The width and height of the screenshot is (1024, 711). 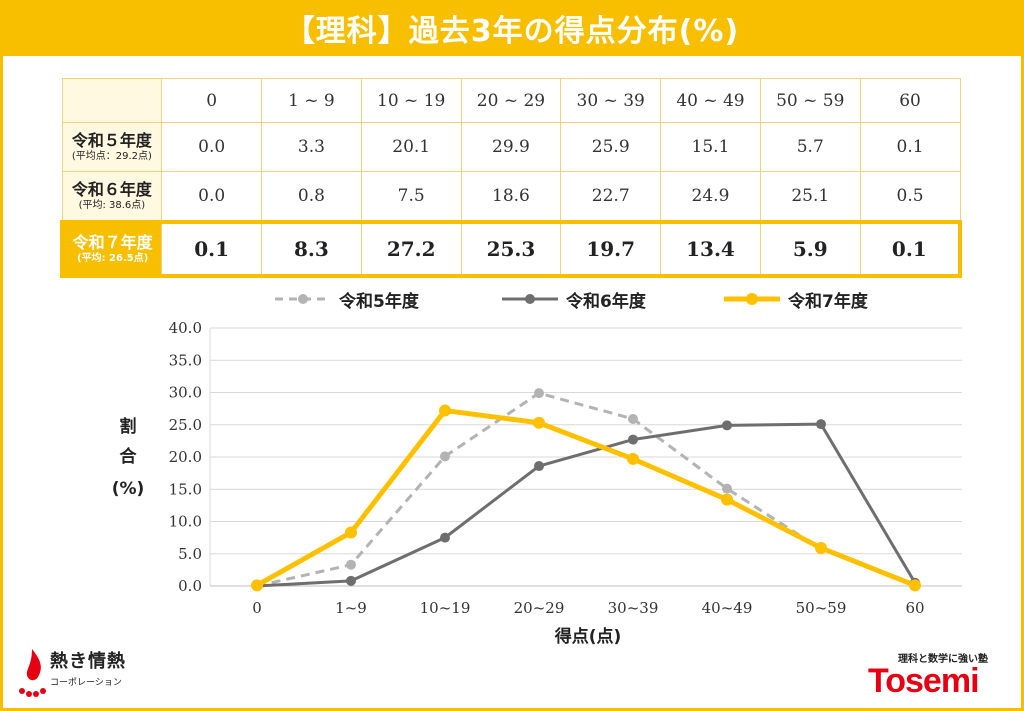 I want to click on table-cell: 19.7, so click(x=611, y=249).